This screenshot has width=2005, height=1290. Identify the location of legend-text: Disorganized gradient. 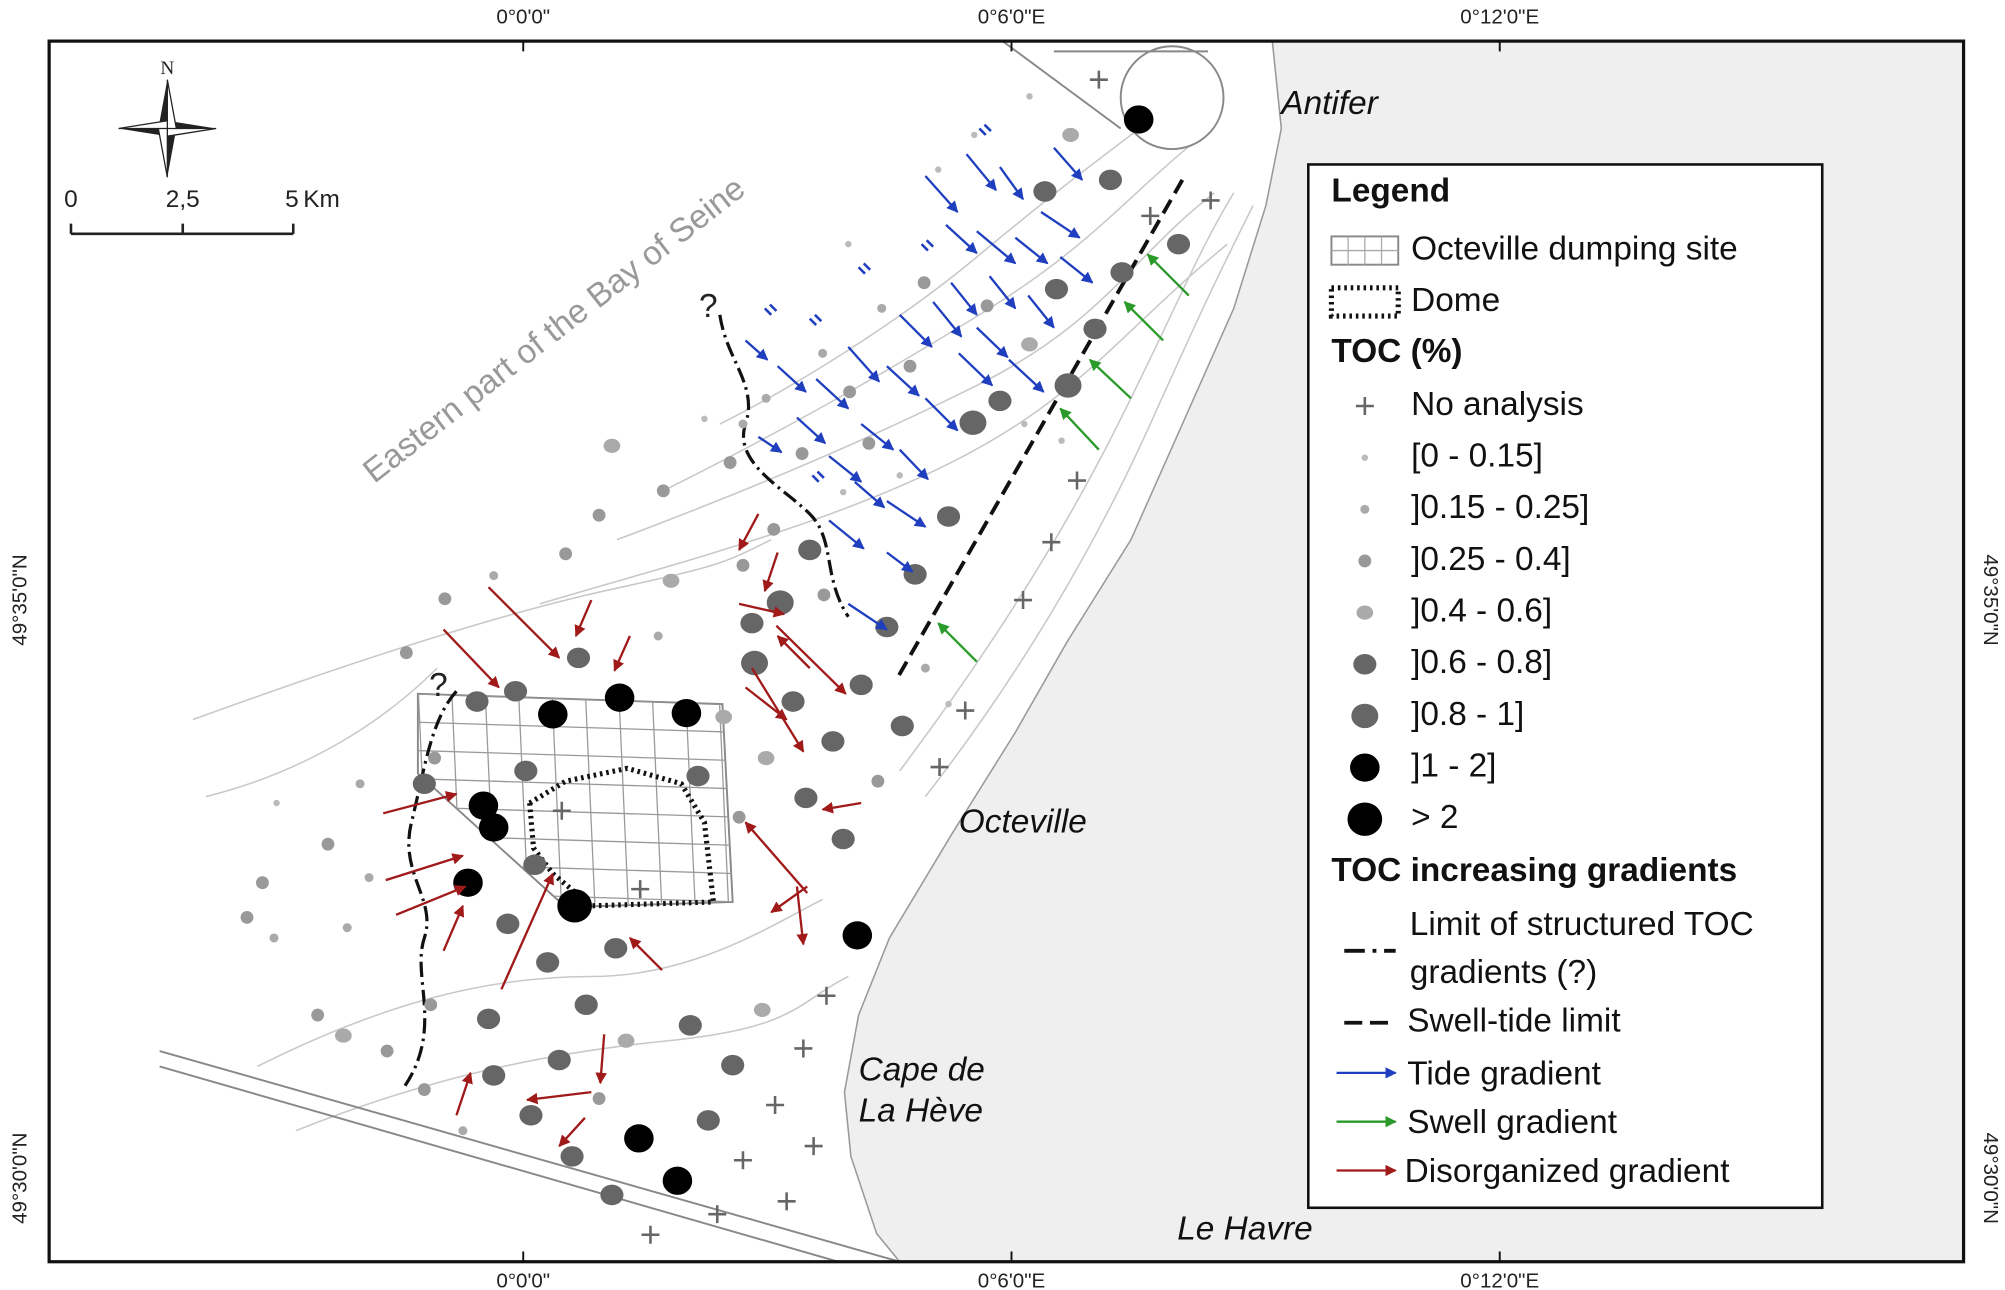
(1568, 1171).